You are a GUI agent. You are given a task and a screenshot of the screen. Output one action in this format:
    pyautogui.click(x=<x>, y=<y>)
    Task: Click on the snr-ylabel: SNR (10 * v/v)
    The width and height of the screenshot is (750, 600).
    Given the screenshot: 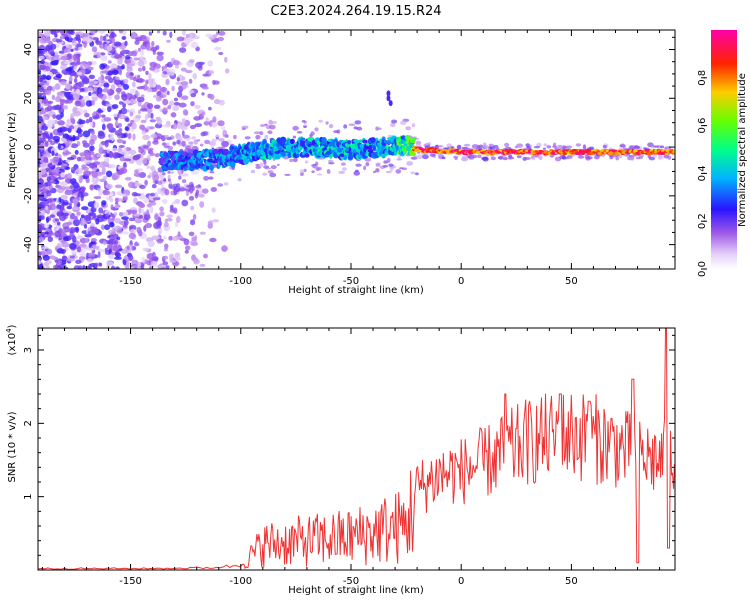 What is the action you would take?
    pyautogui.click(x=12, y=446)
    